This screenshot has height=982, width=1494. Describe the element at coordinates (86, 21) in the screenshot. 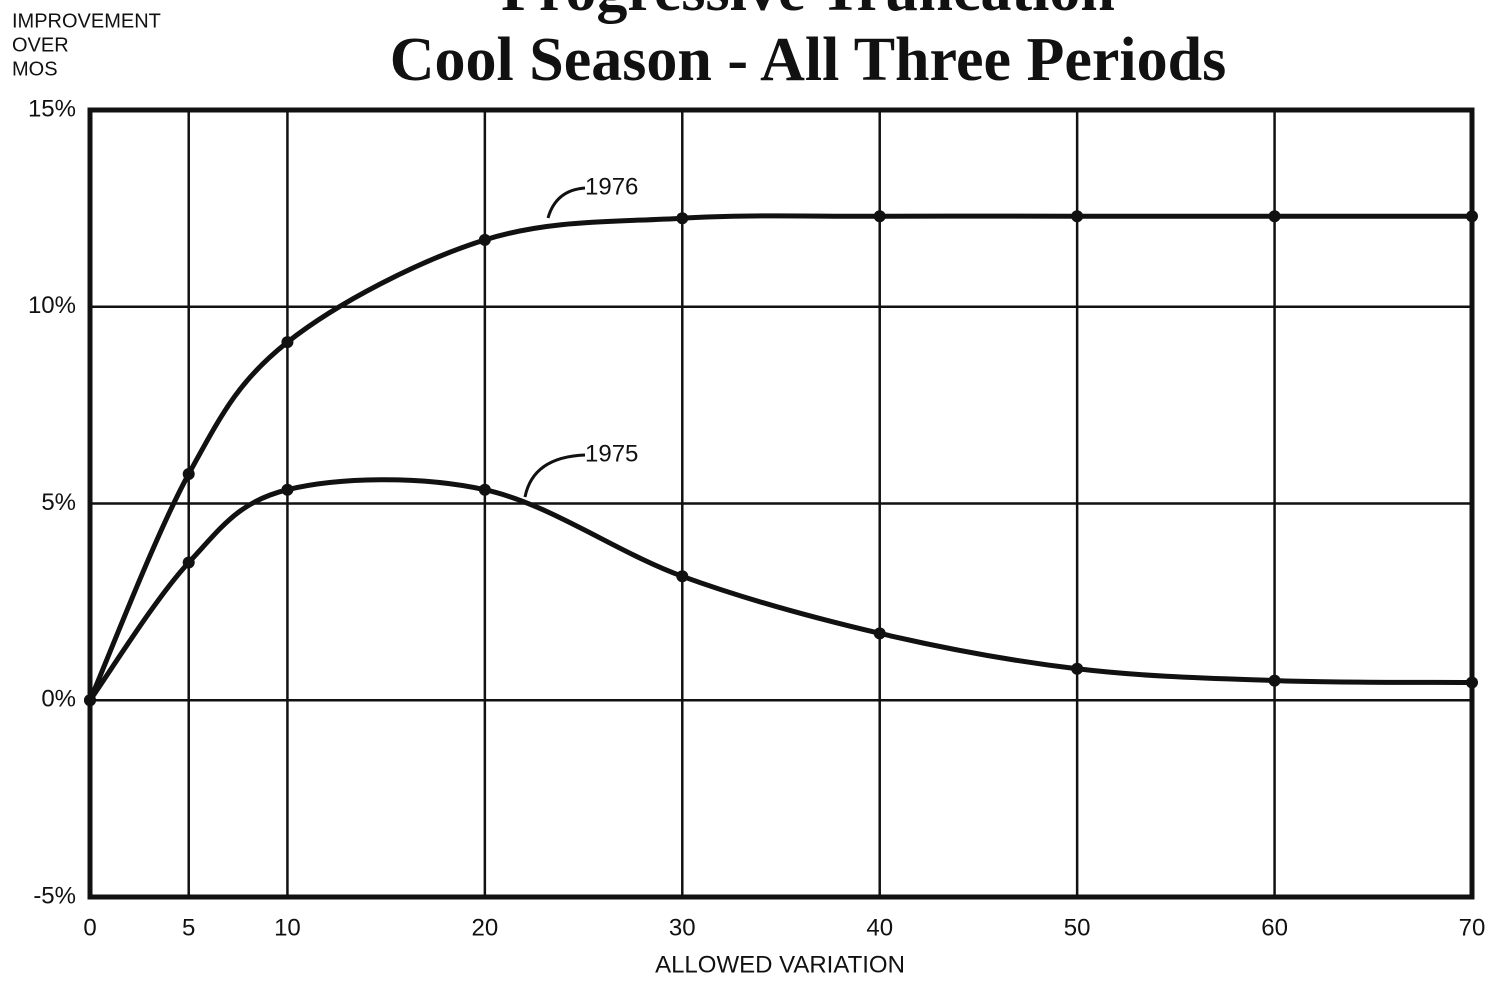

I see `y-axis-label: IMPROVEMENT` at that location.